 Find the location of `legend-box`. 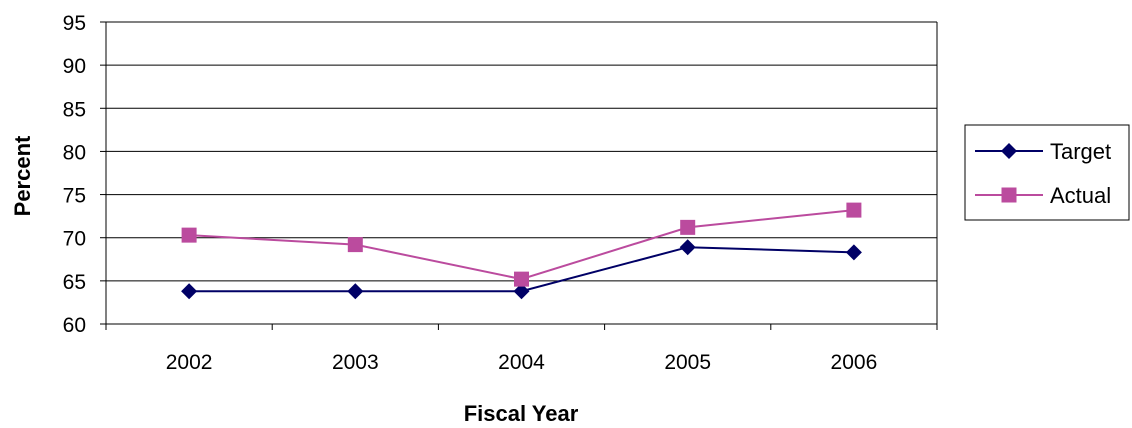

legend-box is located at coordinates (1047, 172).